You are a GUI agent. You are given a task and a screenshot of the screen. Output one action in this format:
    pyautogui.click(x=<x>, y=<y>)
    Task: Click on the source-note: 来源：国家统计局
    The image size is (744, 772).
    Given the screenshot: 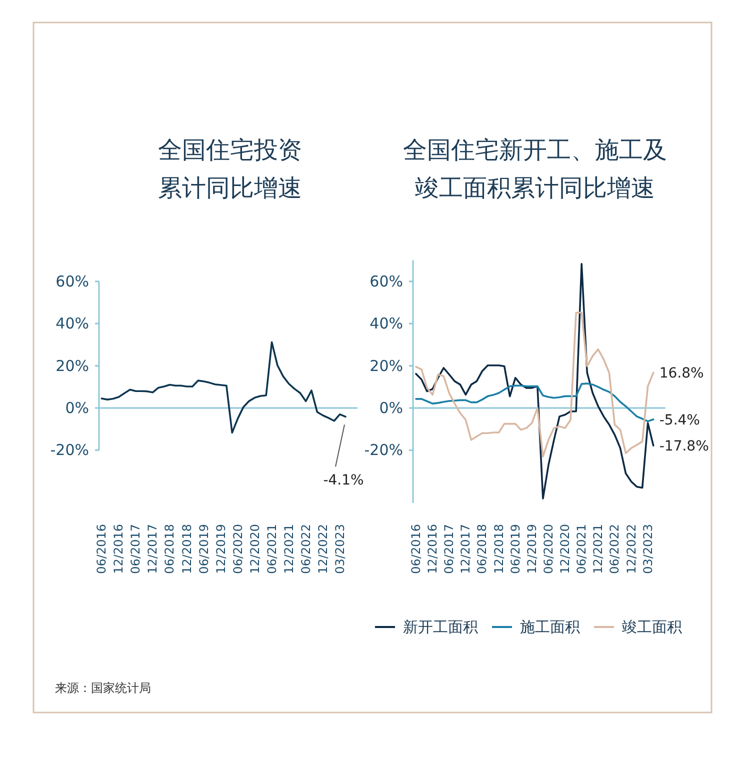 What is the action you would take?
    pyautogui.click(x=103, y=688)
    